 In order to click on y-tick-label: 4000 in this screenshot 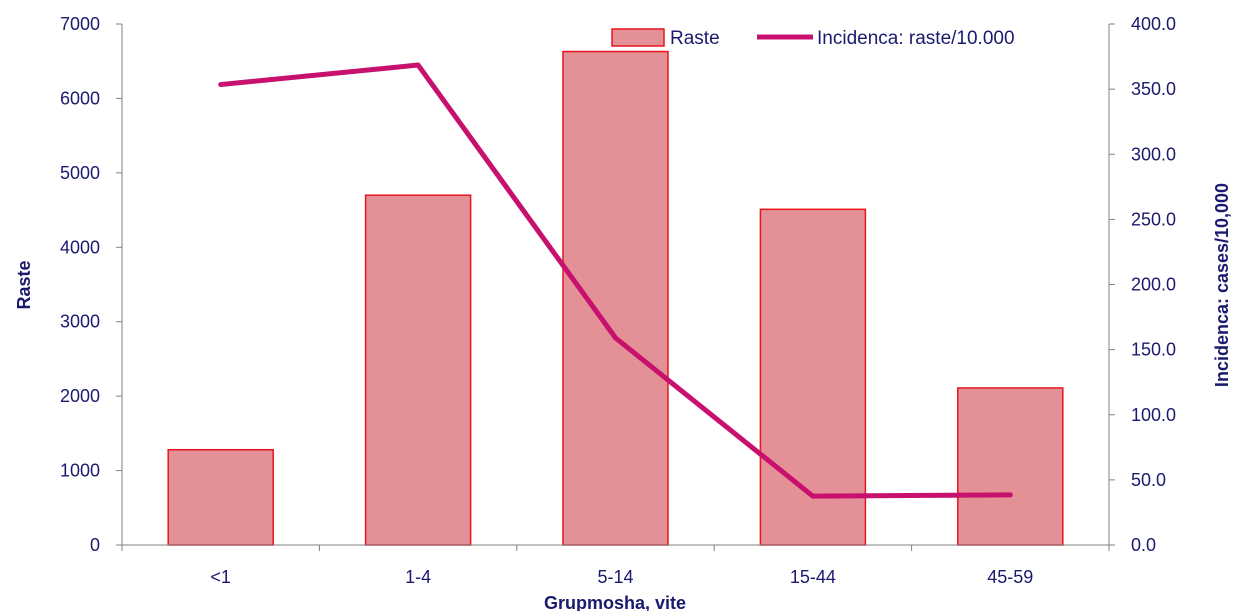, I will do `click(80, 247)`.